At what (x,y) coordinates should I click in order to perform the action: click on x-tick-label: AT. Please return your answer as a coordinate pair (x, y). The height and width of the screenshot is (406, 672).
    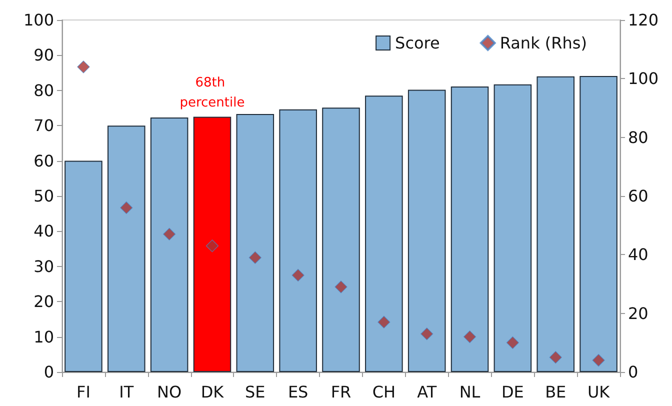
    Looking at the image, I should click on (427, 392).